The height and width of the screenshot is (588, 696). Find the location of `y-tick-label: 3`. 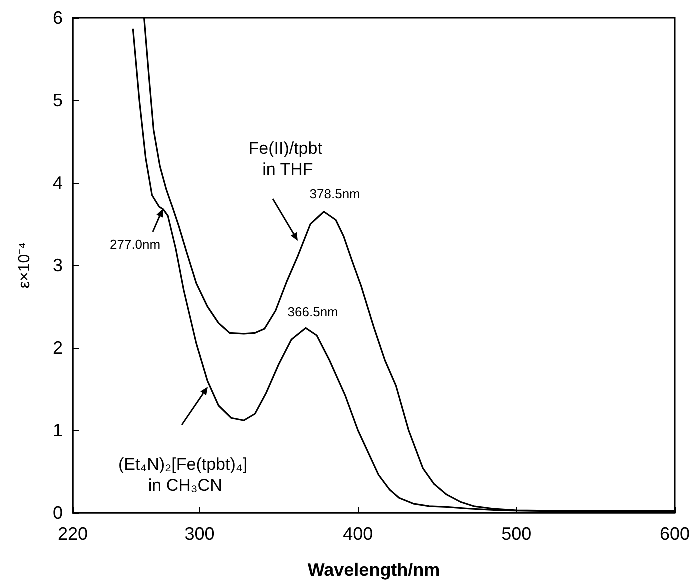

y-tick-label: 3 is located at coordinates (57, 266).